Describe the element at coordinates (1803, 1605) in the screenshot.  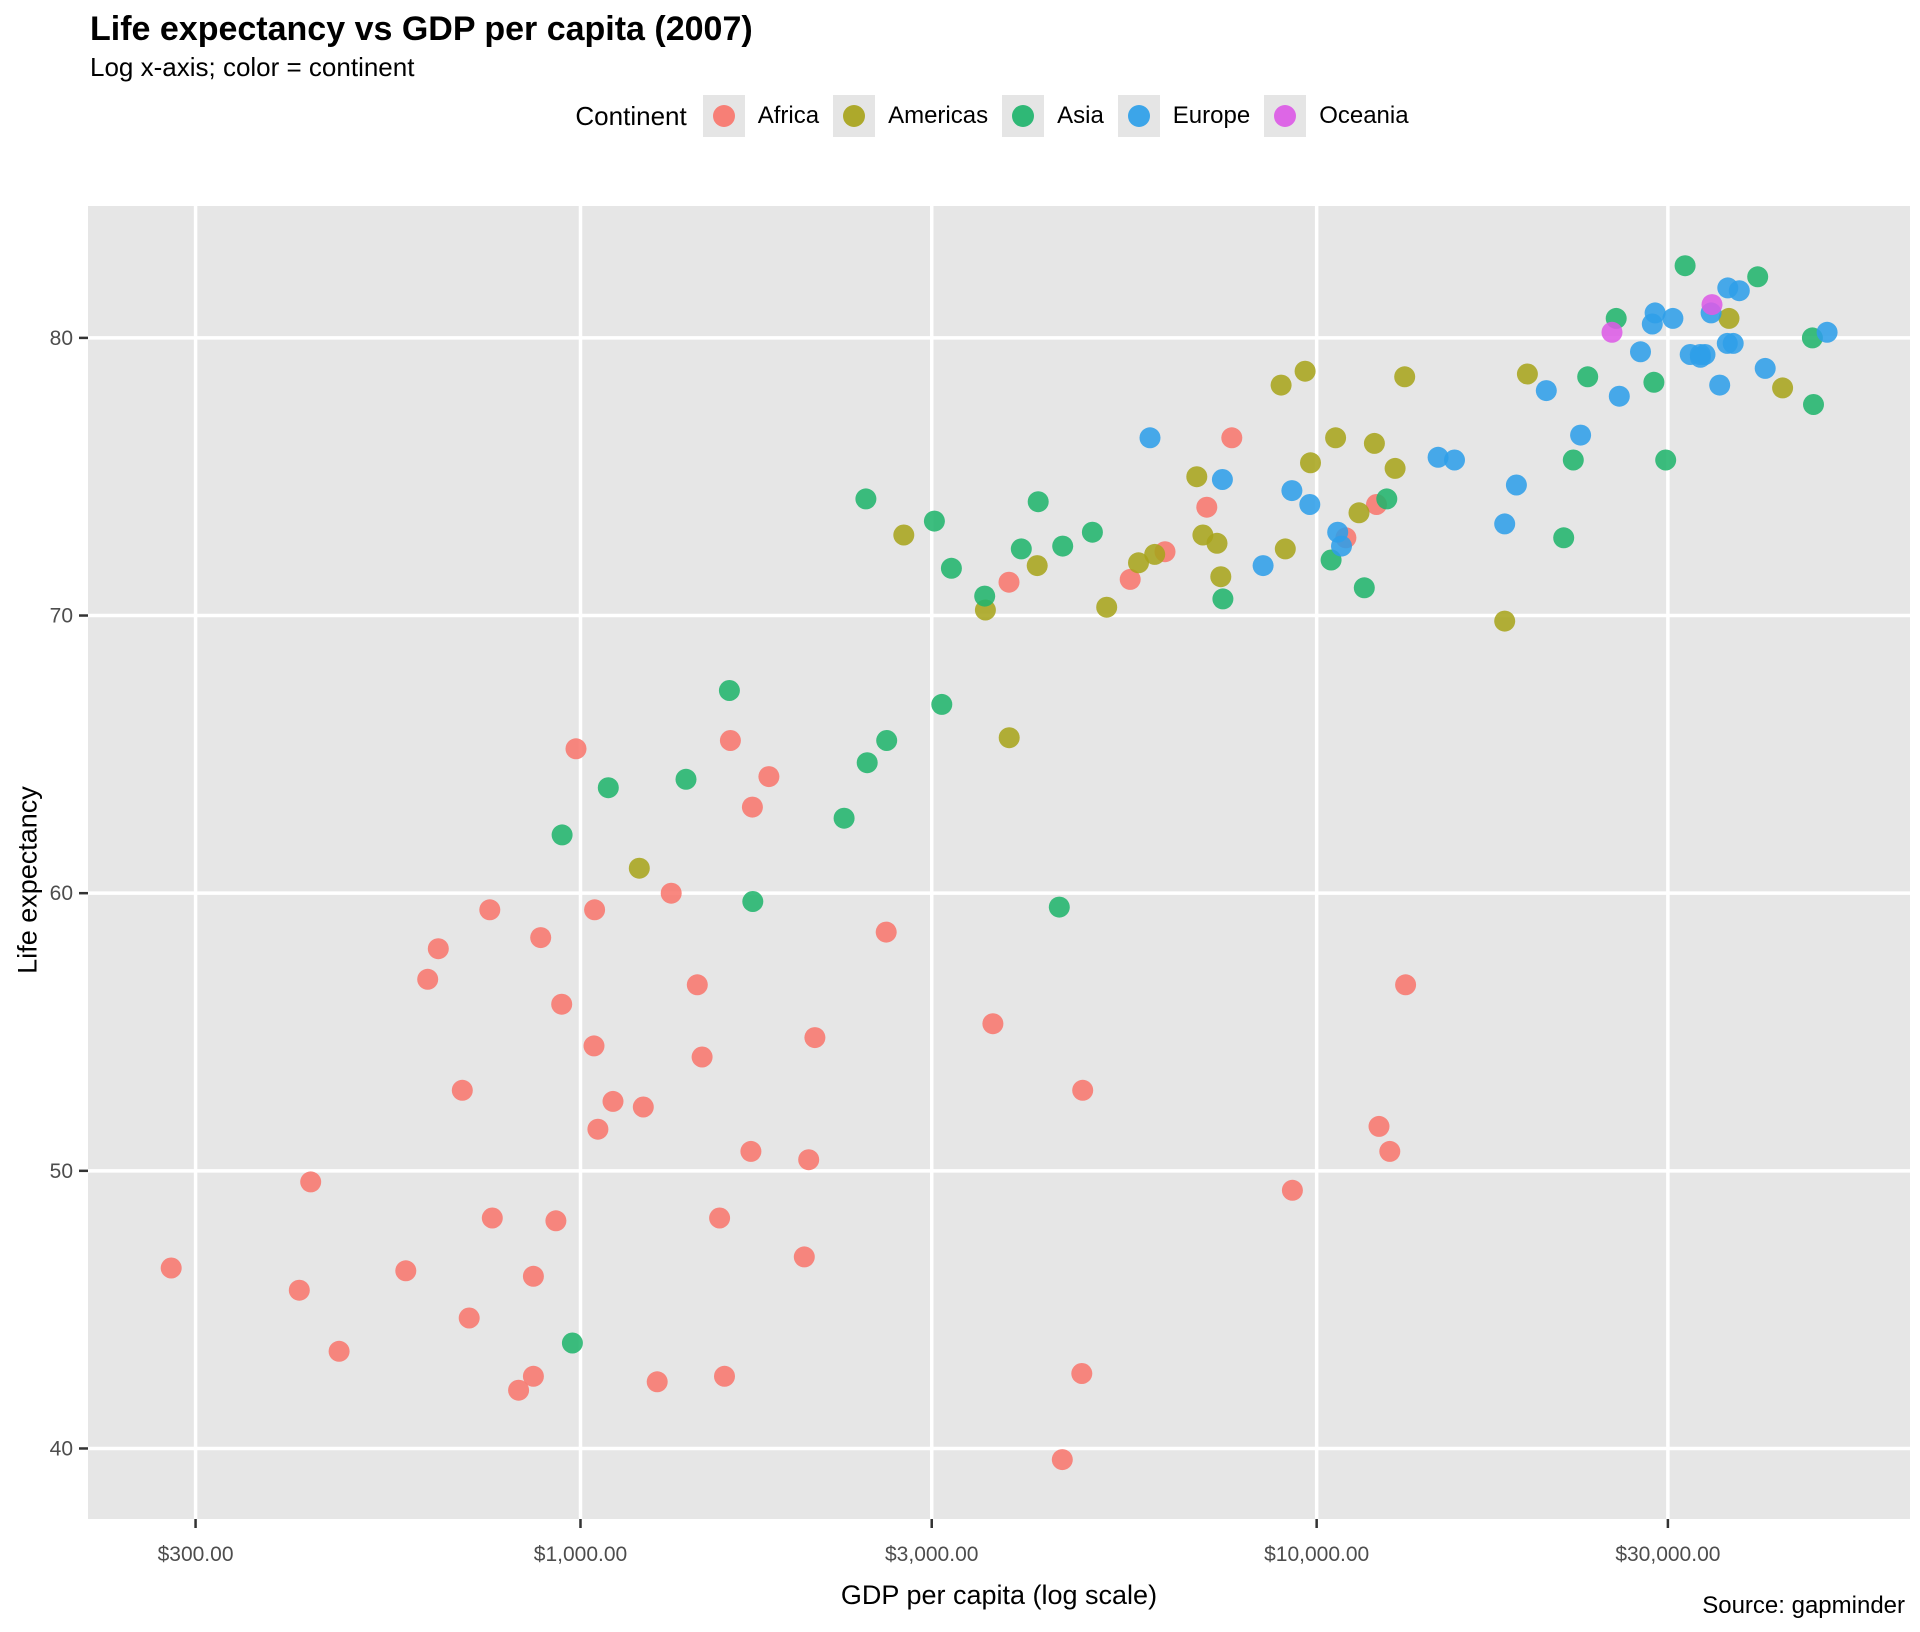
I see `caption: Source: gapminder` at that location.